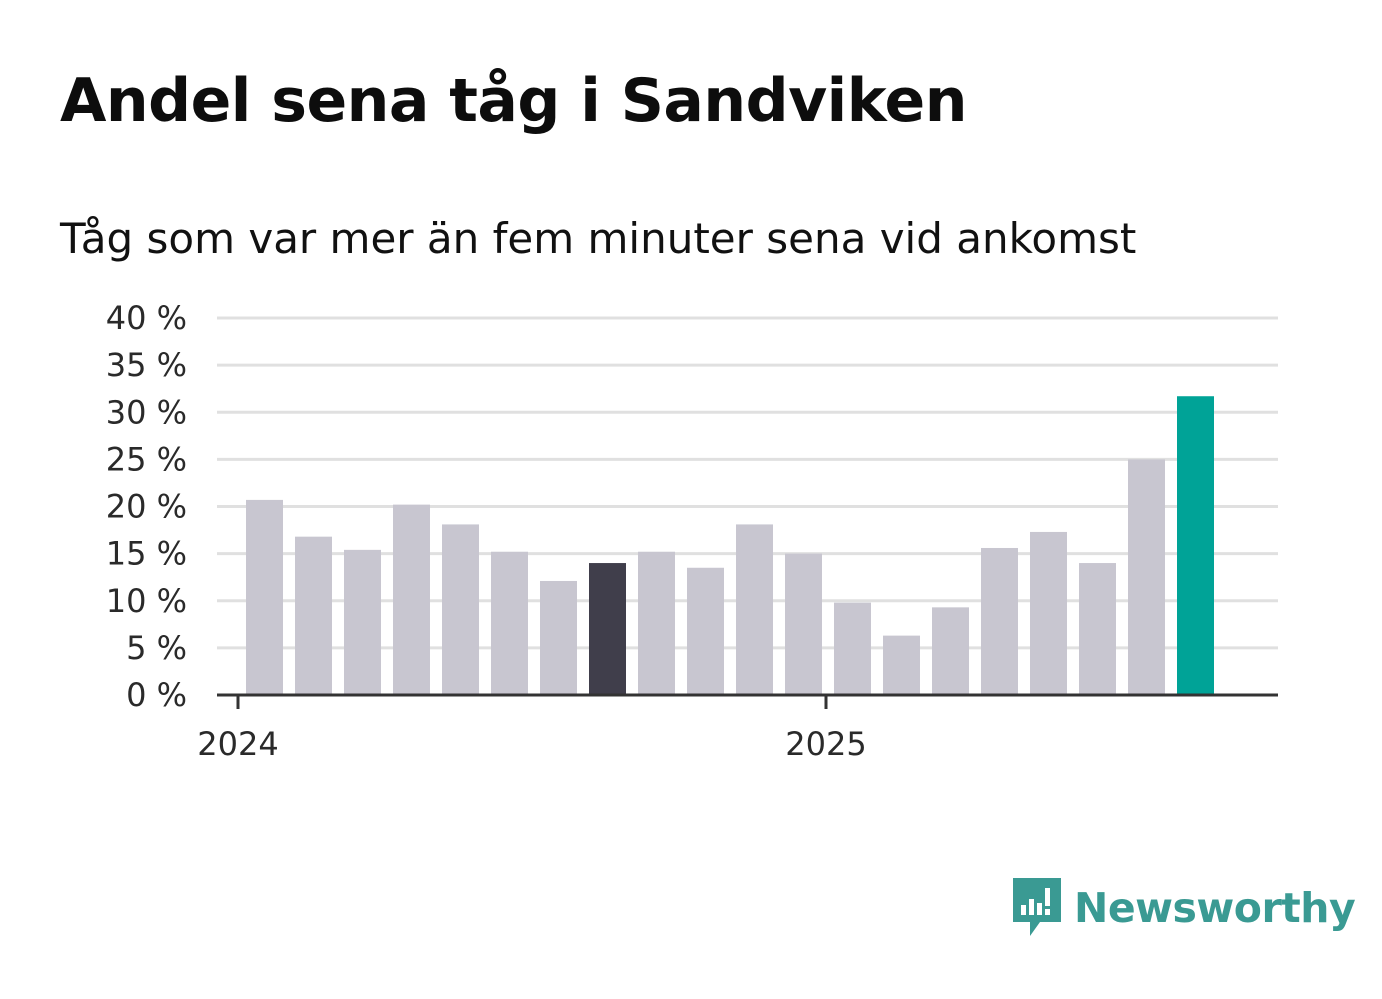 This screenshot has height=999, width=1382. I want to click on x-tick-label-2025: 2025, so click(825, 744).